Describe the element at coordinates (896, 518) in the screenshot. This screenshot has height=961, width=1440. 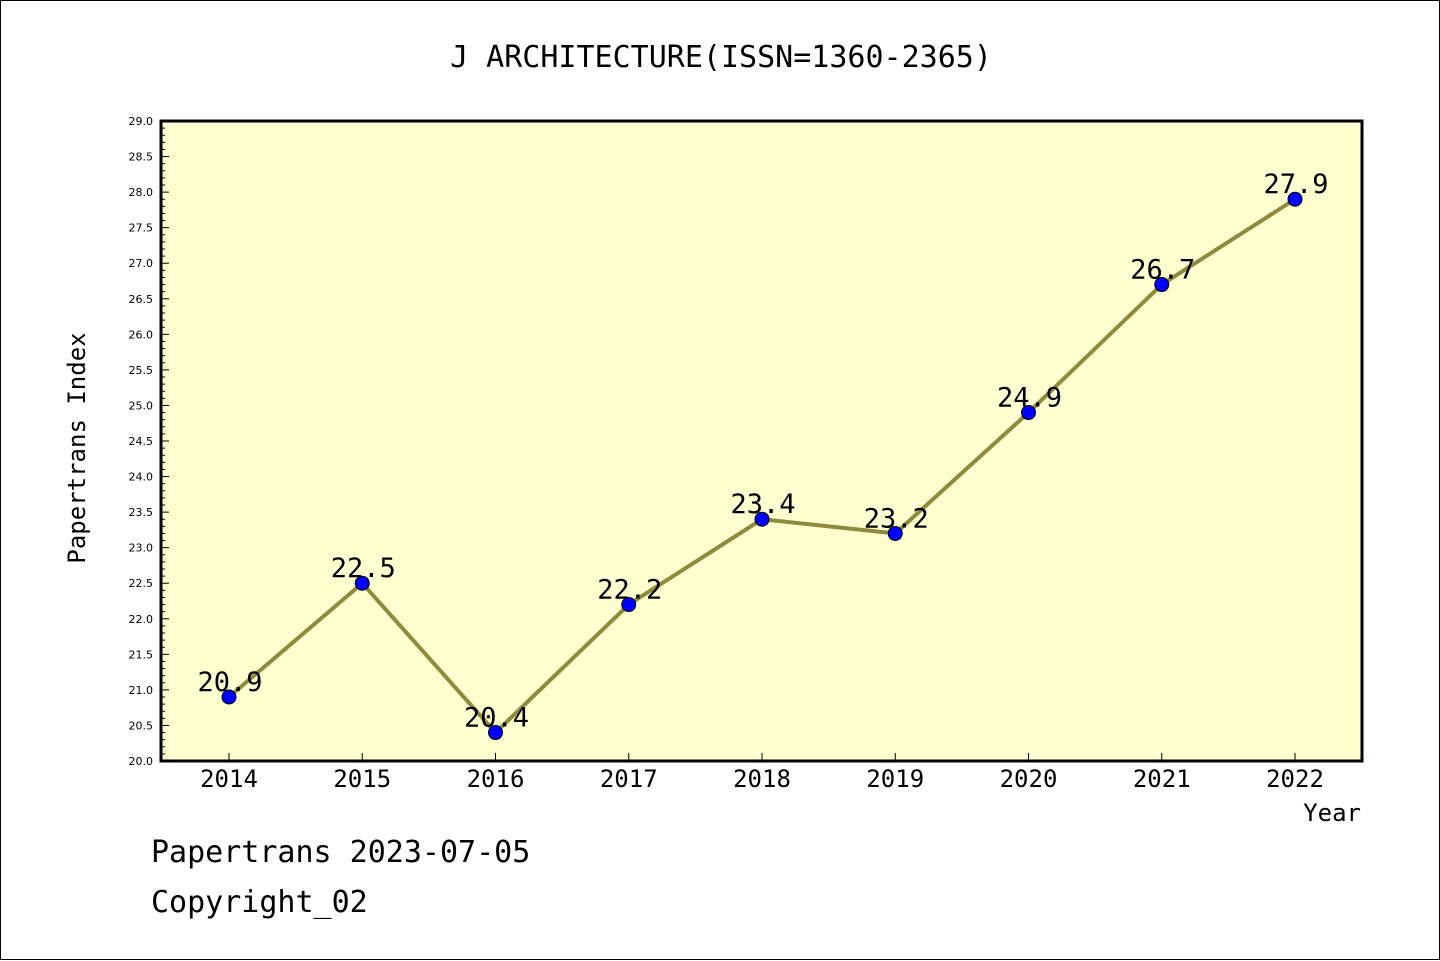
I see `data-label: 23.2` at that location.